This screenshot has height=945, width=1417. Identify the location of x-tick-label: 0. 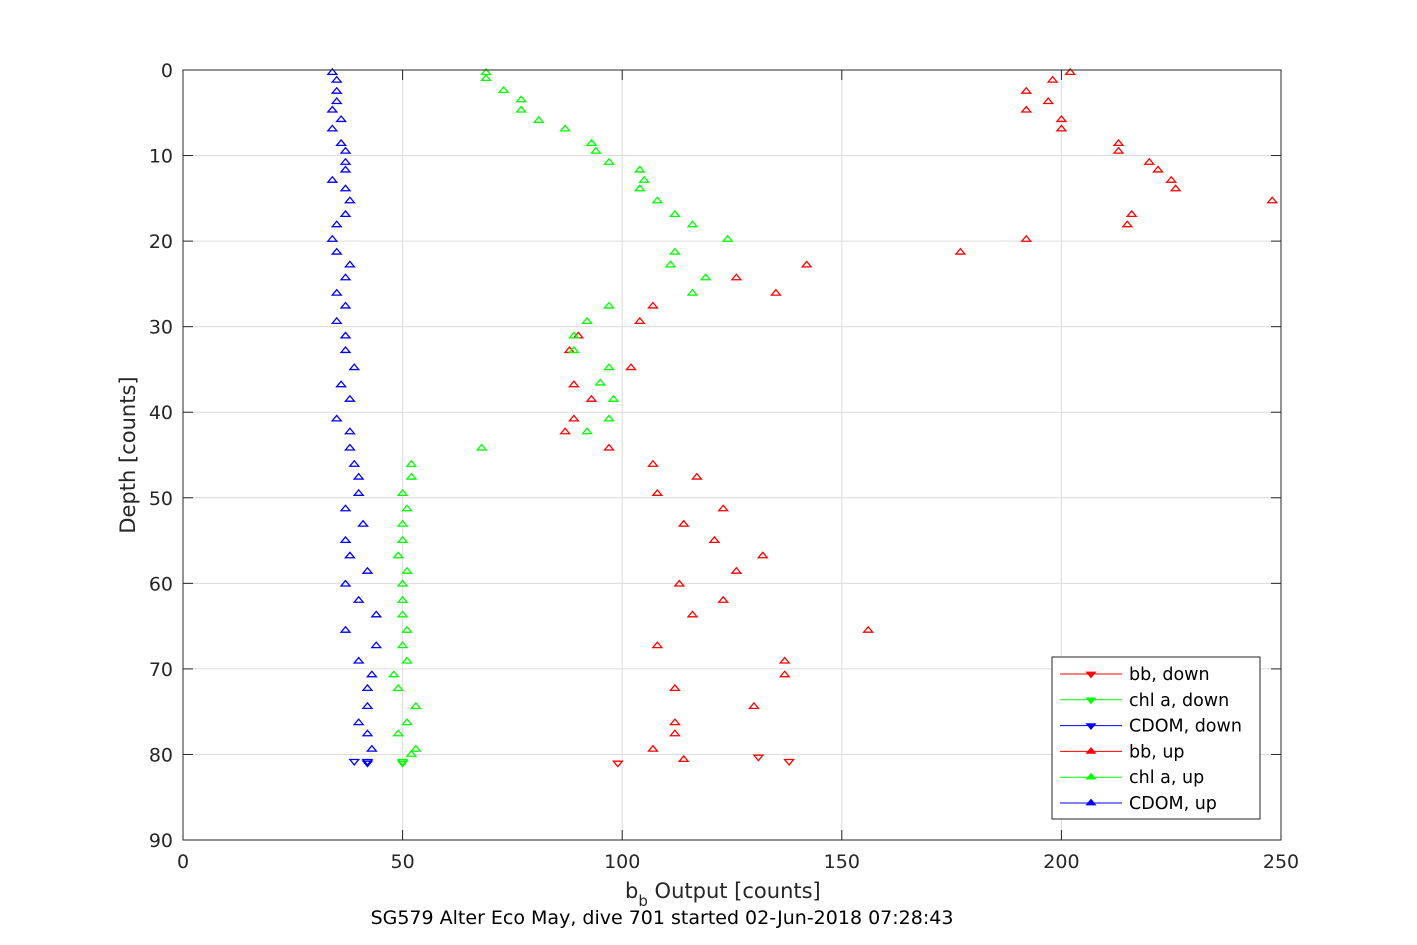
(183, 862).